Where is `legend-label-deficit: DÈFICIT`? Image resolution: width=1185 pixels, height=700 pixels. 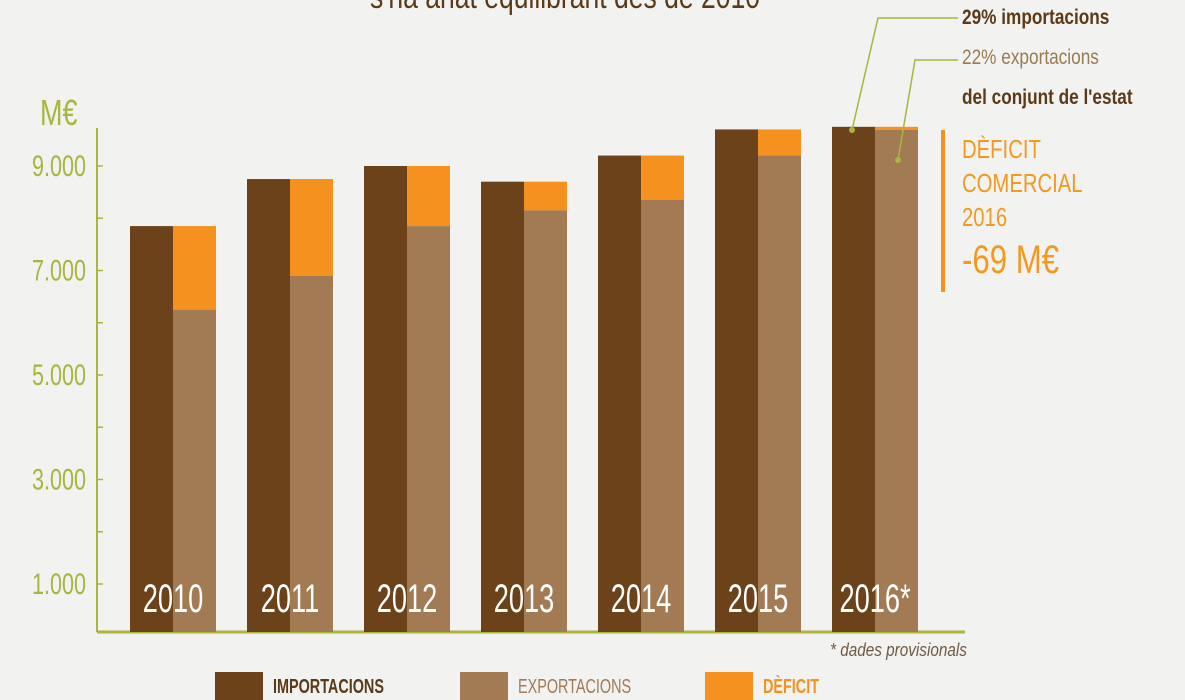 legend-label-deficit: DÈFICIT is located at coordinates (791, 687).